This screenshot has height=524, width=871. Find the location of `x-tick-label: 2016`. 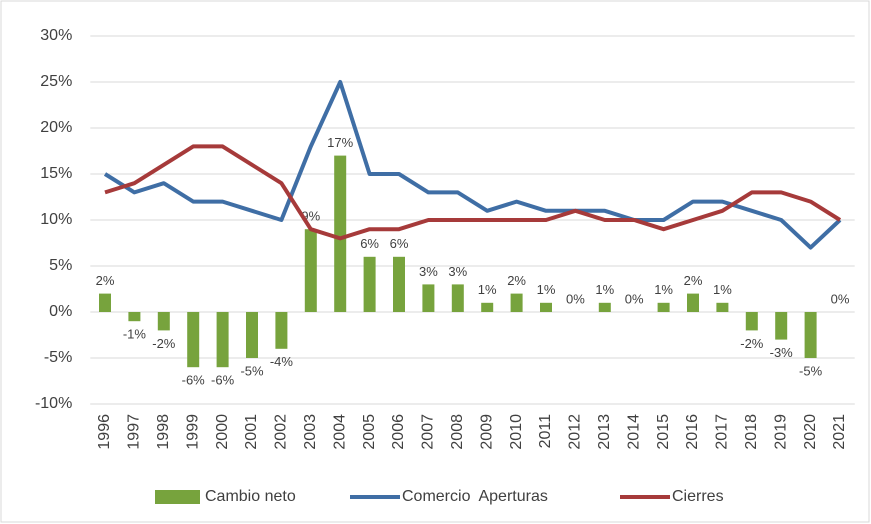

x-tick-label: 2016 is located at coordinates (692, 432).